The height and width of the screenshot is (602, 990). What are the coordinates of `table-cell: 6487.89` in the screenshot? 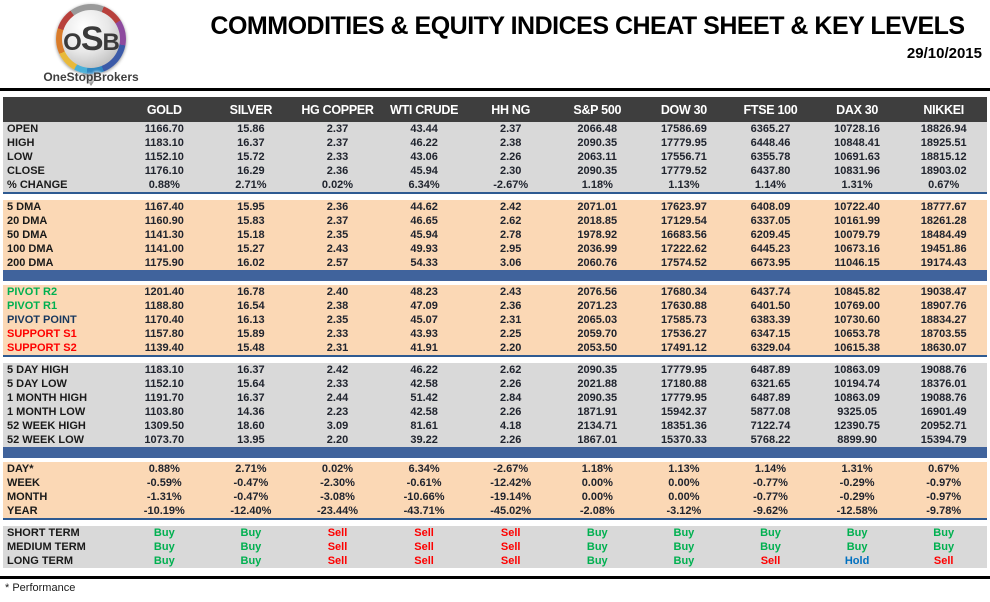 It's located at (770, 370).